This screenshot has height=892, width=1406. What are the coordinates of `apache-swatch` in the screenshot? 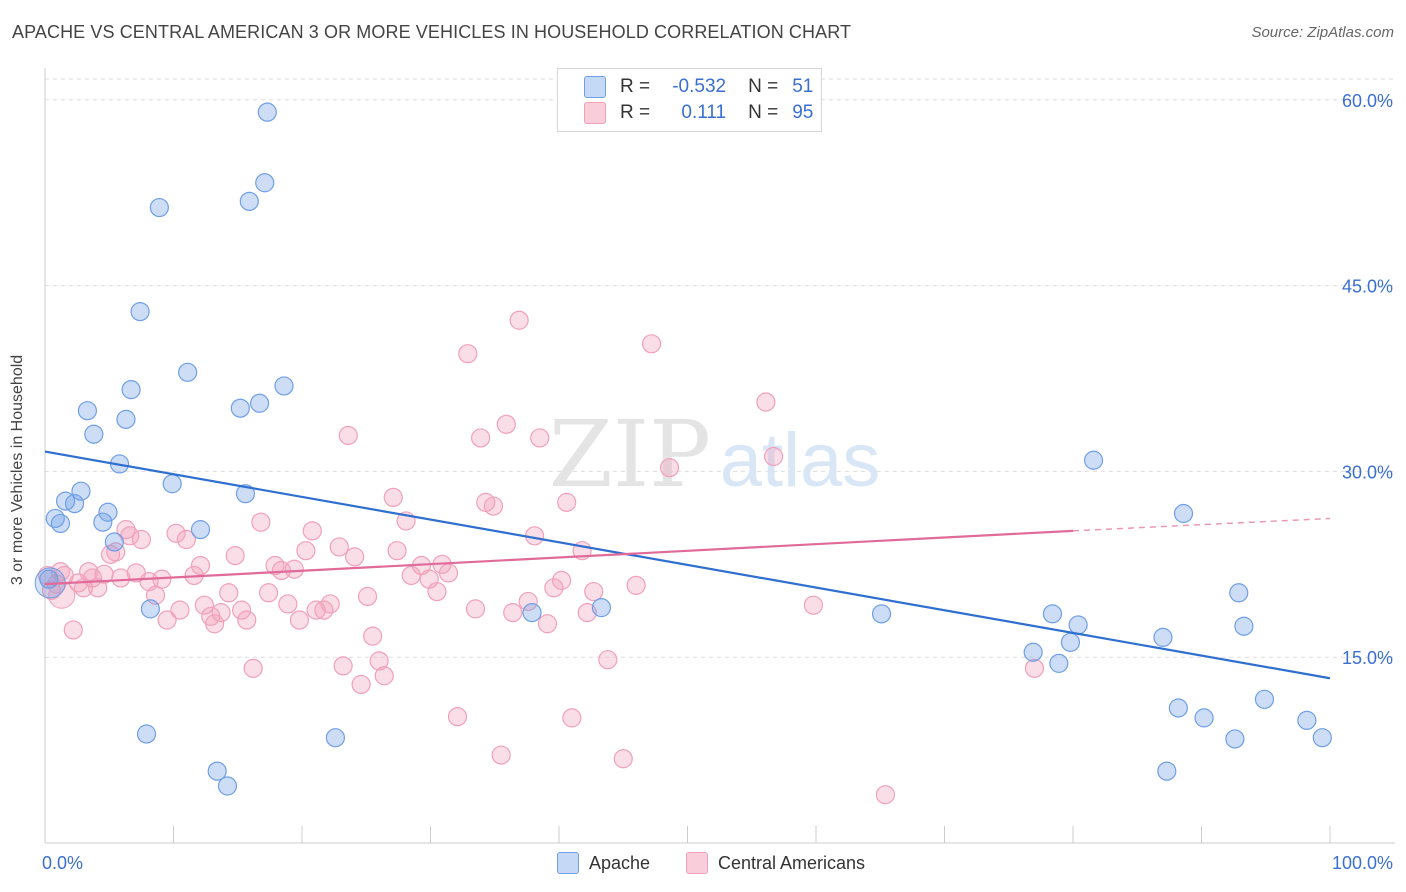 It's located at (595, 87).